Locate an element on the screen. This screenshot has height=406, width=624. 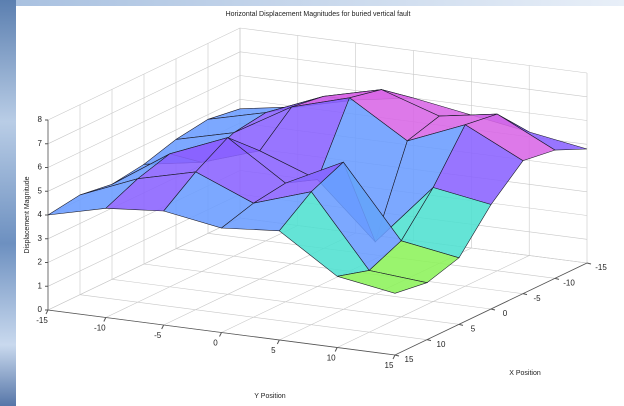
x-tick-label: 10 is located at coordinates (441, 344).